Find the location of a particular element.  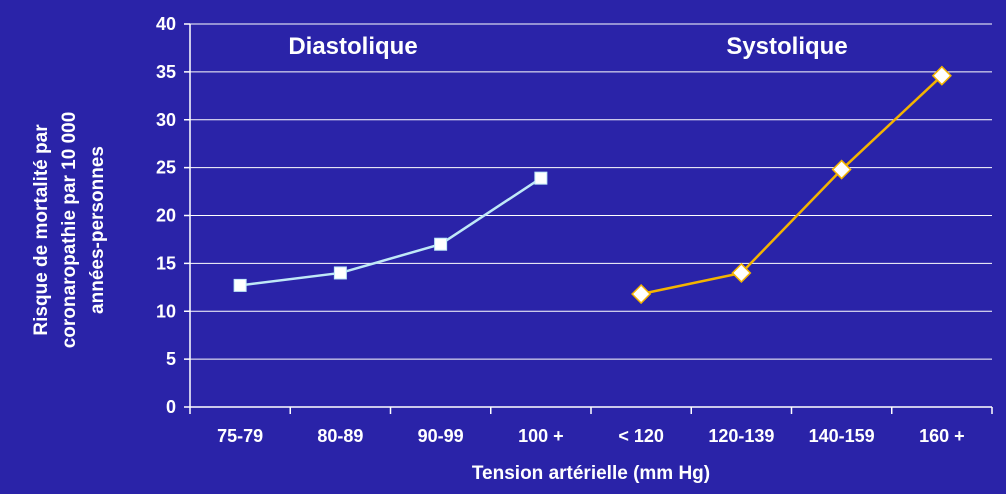

y-axis-title-line-2: coronaropathie par 10 000 is located at coordinates (69, 230).